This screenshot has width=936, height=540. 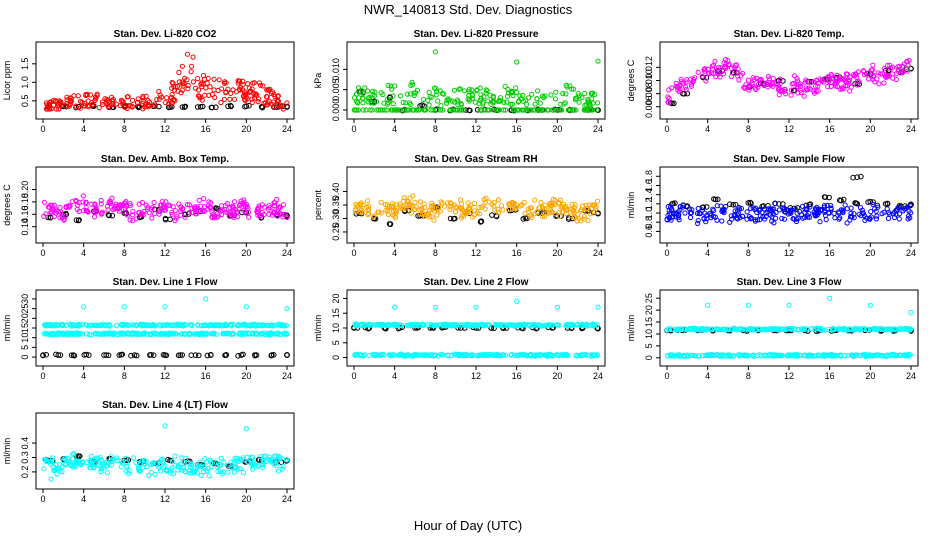 What do you see at coordinates (206, 376) in the screenshot?
I see `line1-x-tick-label: 16` at bounding box center [206, 376].